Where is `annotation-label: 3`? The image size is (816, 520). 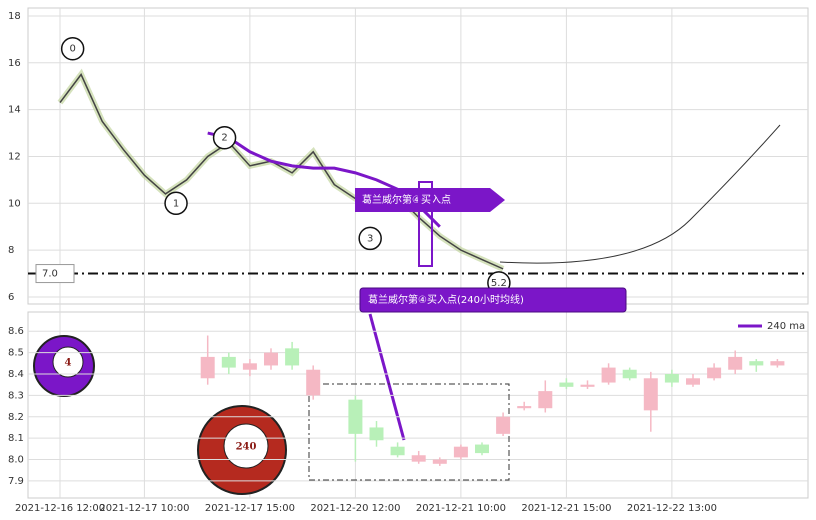 annotation-label: 3 is located at coordinates (370, 238).